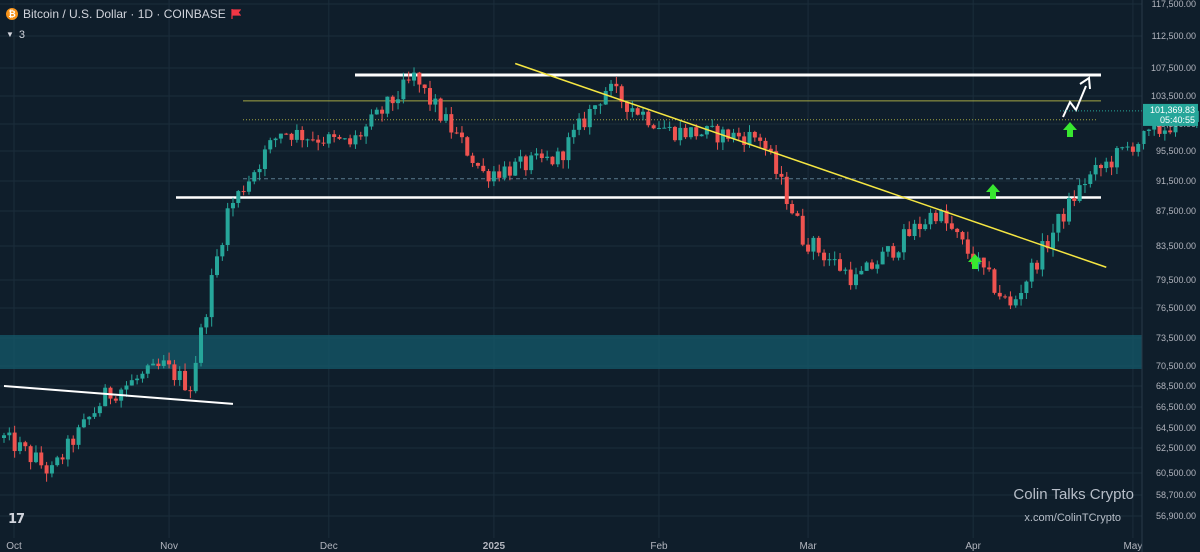 This screenshot has width=1200, height=552. Describe the element at coordinates (1173, 68) in the screenshot. I see `y-tick-label: 107,500.00` at that location.